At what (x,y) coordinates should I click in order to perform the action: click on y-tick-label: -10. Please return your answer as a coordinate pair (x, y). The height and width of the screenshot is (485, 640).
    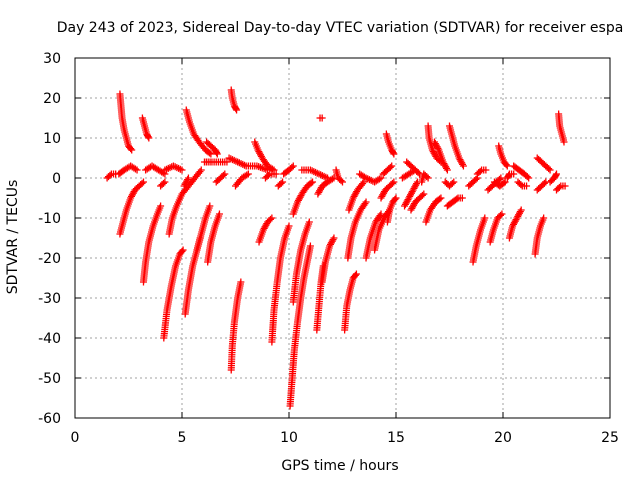
    Looking at the image, I should click on (49, 219).